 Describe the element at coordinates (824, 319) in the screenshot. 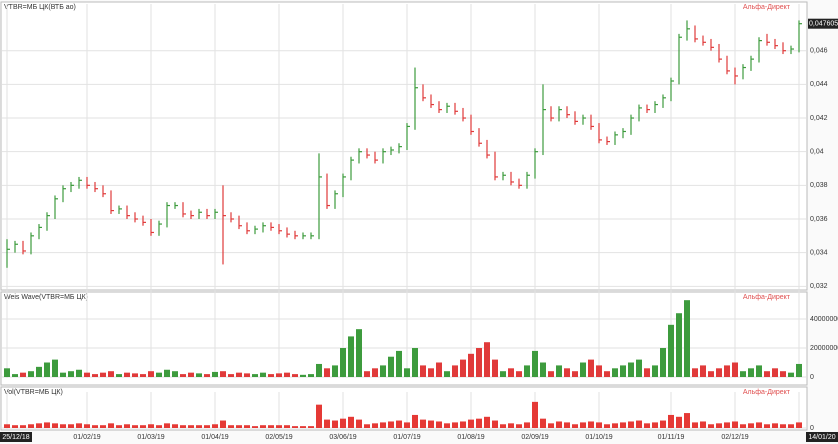

I see `y-tick-label: 400000000` at that location.